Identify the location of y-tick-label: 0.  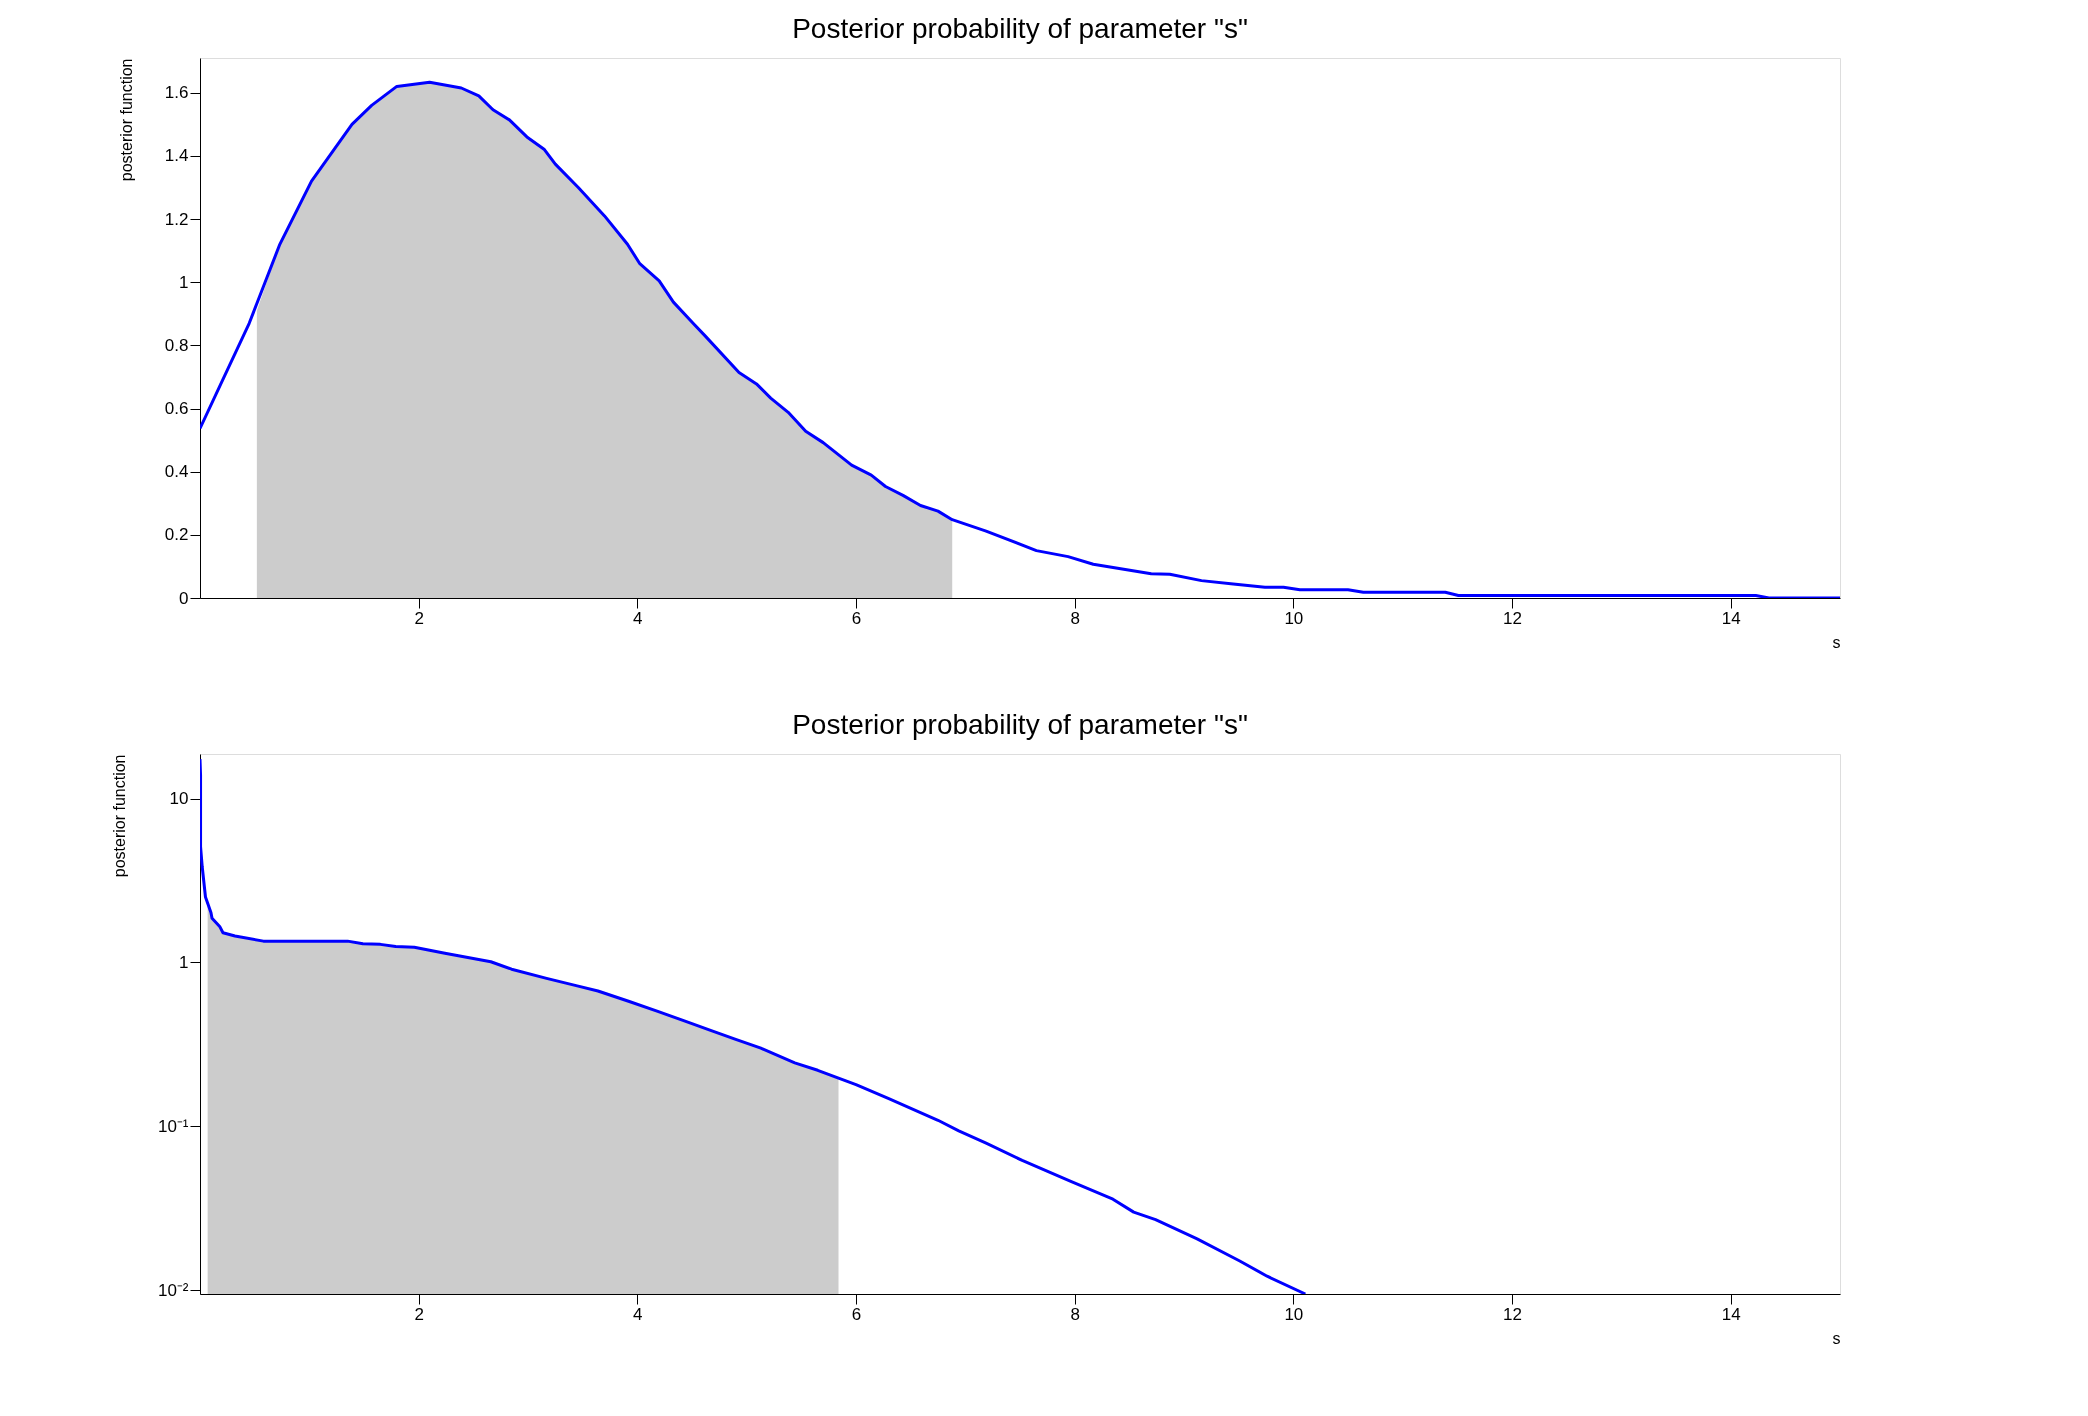
(184, 598).